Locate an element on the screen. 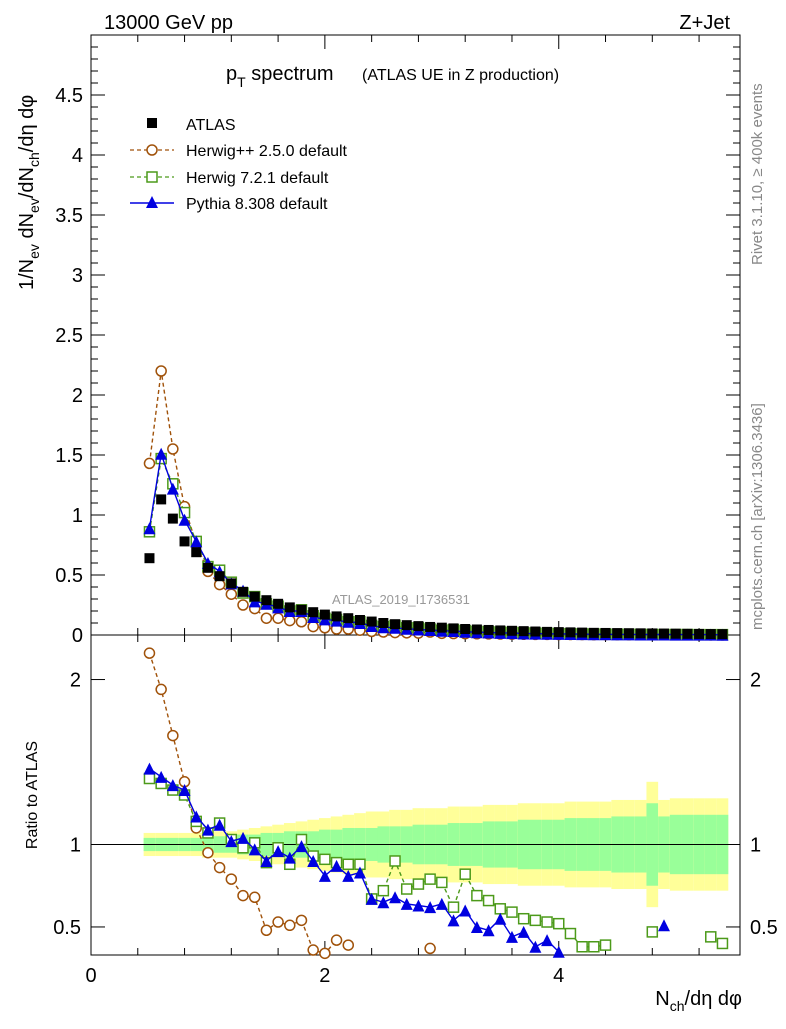 The image size is (786, 1029). legend-label-atlas: ATLAS is located at coordinates (211, 125).